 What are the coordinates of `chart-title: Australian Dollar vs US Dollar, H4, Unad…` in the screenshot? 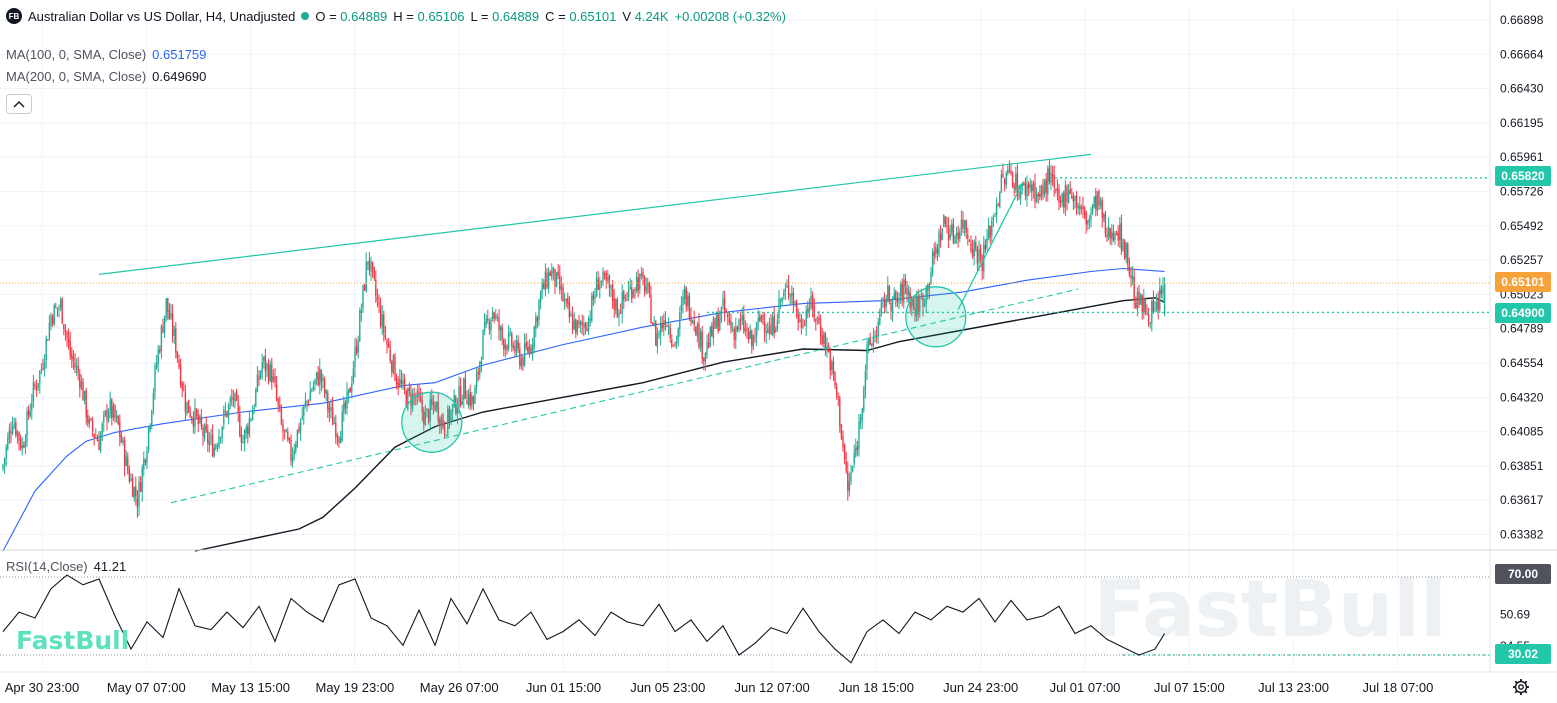 It's located at (162, 16).